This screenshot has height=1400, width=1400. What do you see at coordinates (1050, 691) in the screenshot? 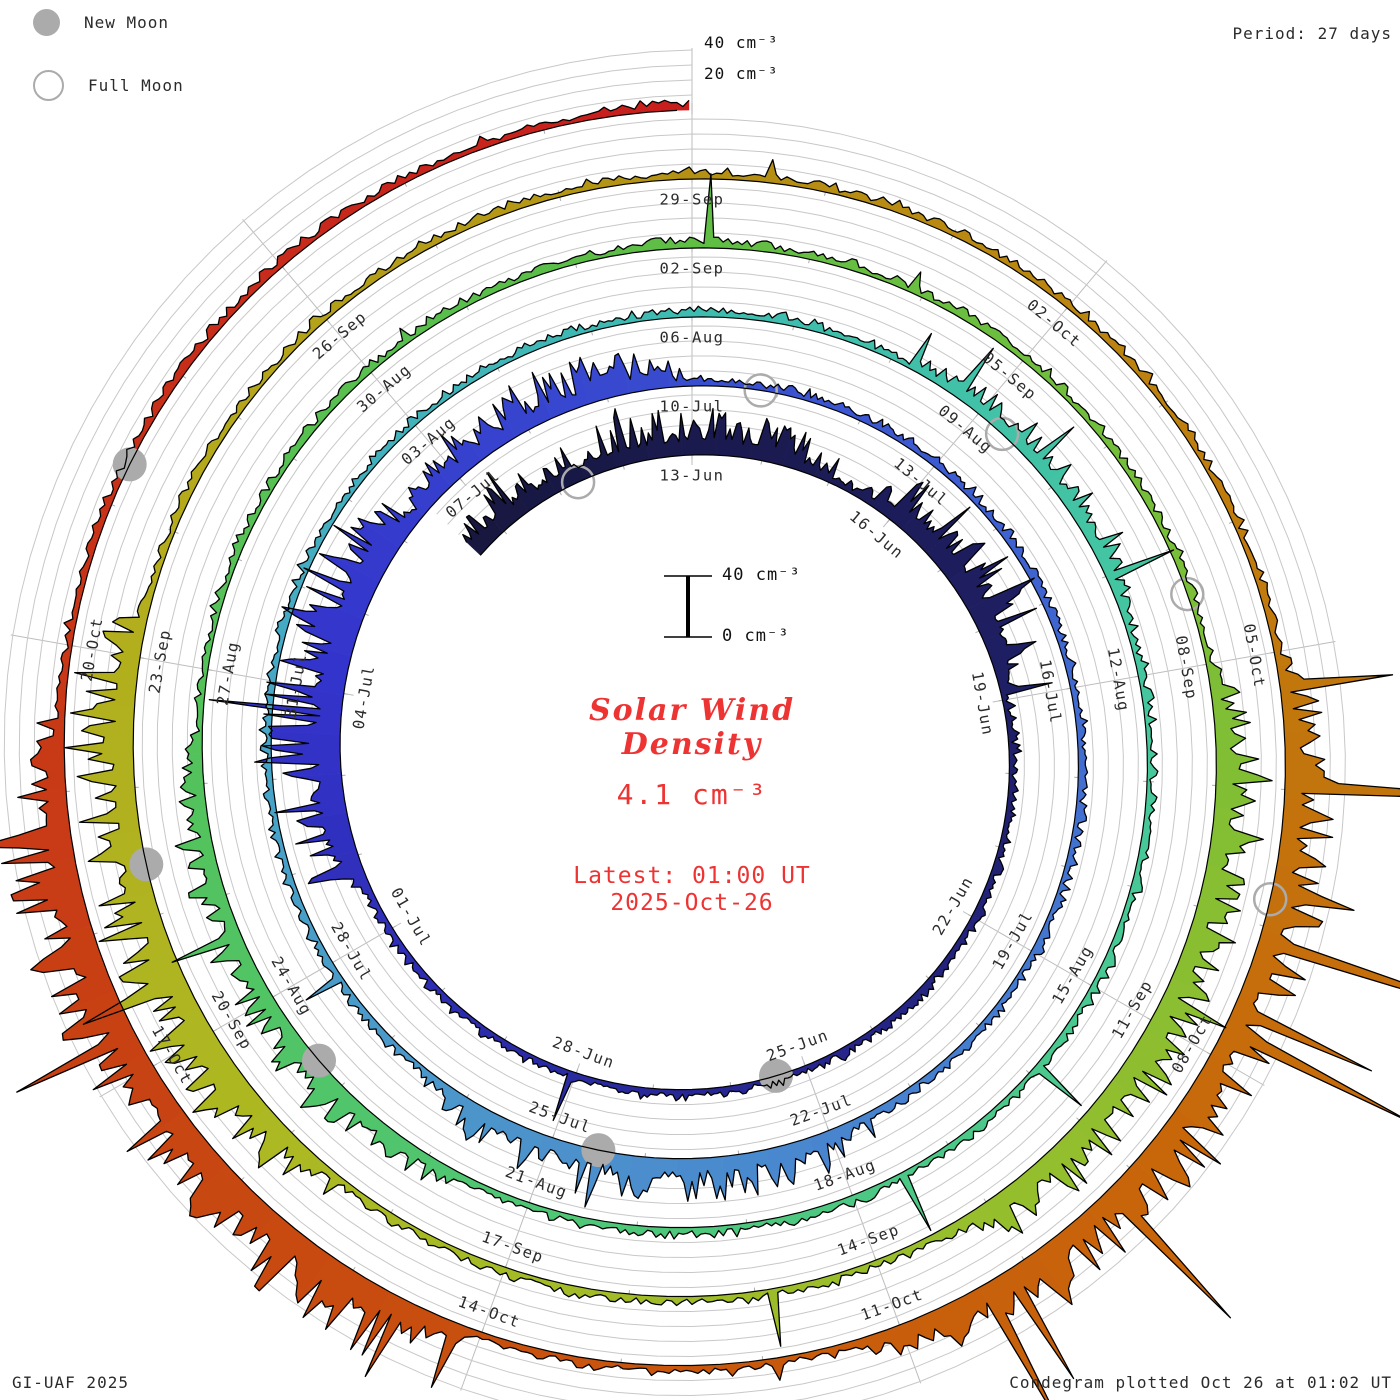
I see `date-label: 16-Jul` at bounding box center [1050, 691].